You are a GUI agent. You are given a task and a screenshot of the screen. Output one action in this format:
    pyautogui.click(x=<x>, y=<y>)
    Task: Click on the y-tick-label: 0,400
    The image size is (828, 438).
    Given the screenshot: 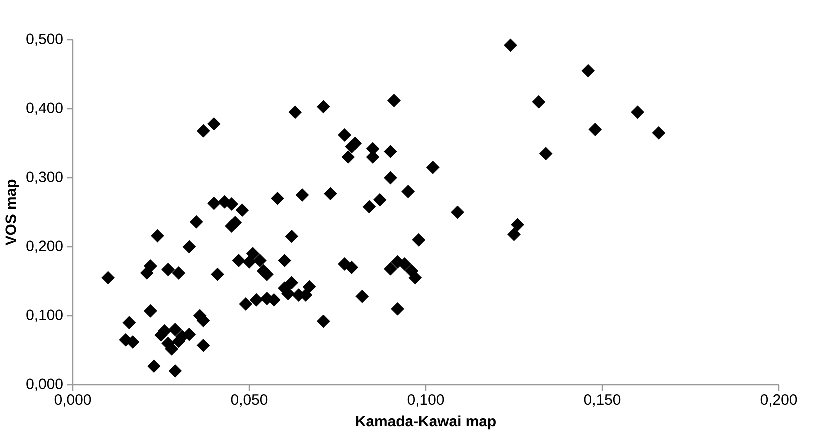 What is the action you would take?
    pyautogui.click(x=44, y=109)
    